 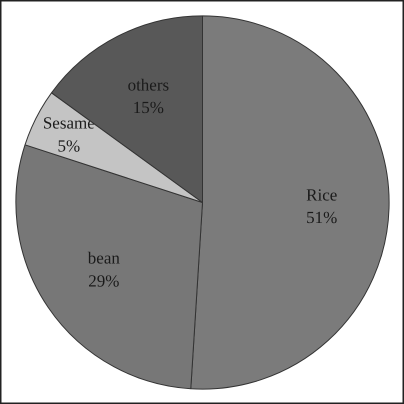 What do you see at coordinates (68, 146) in the screenshot?
I see `data-label: 5%` at bounding box center [68, 146].